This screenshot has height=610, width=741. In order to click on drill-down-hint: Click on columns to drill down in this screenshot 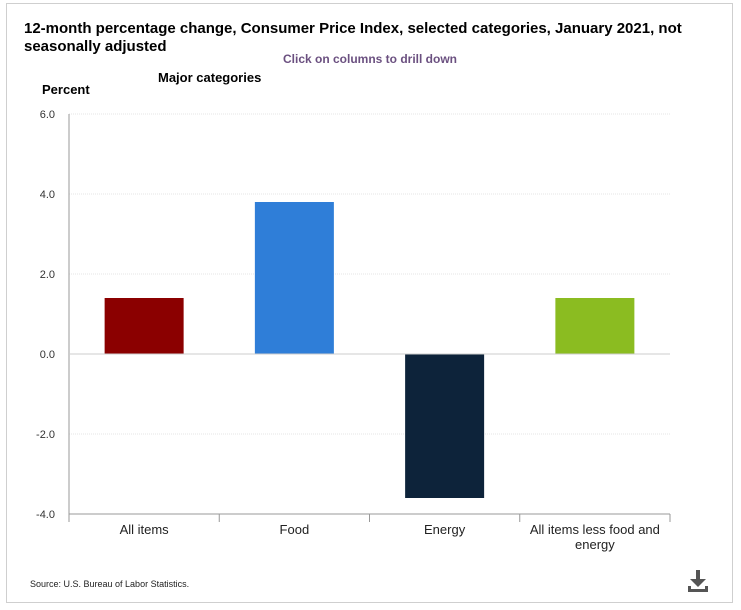, I will do `click(369, 59)`.